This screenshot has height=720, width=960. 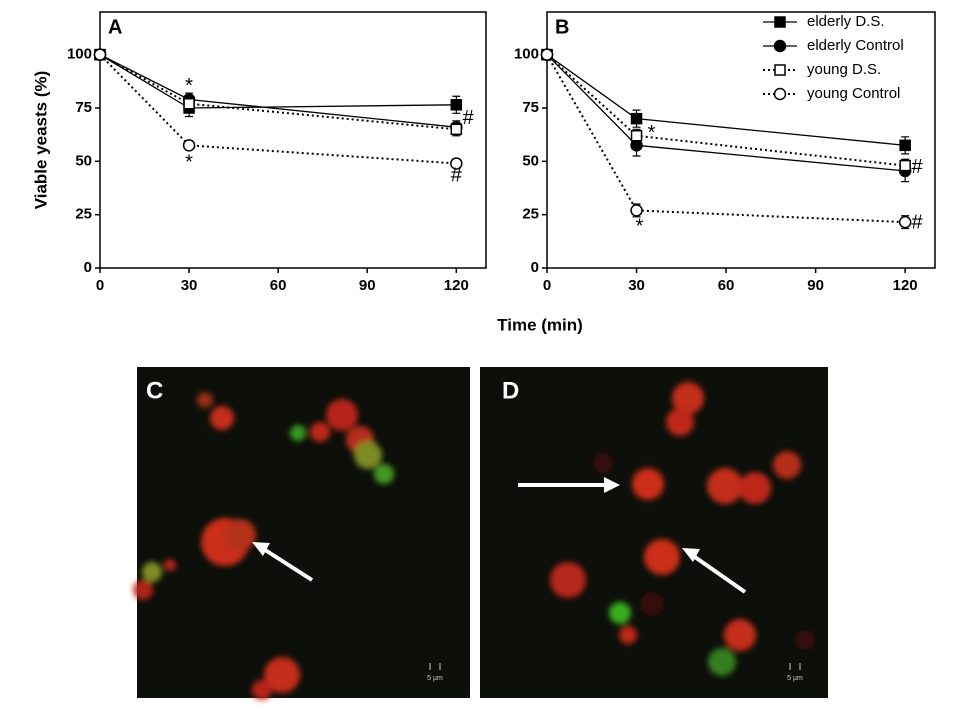 I want to click on y-axis-label: Viable yeasts (%), so click(x=40, y=140).